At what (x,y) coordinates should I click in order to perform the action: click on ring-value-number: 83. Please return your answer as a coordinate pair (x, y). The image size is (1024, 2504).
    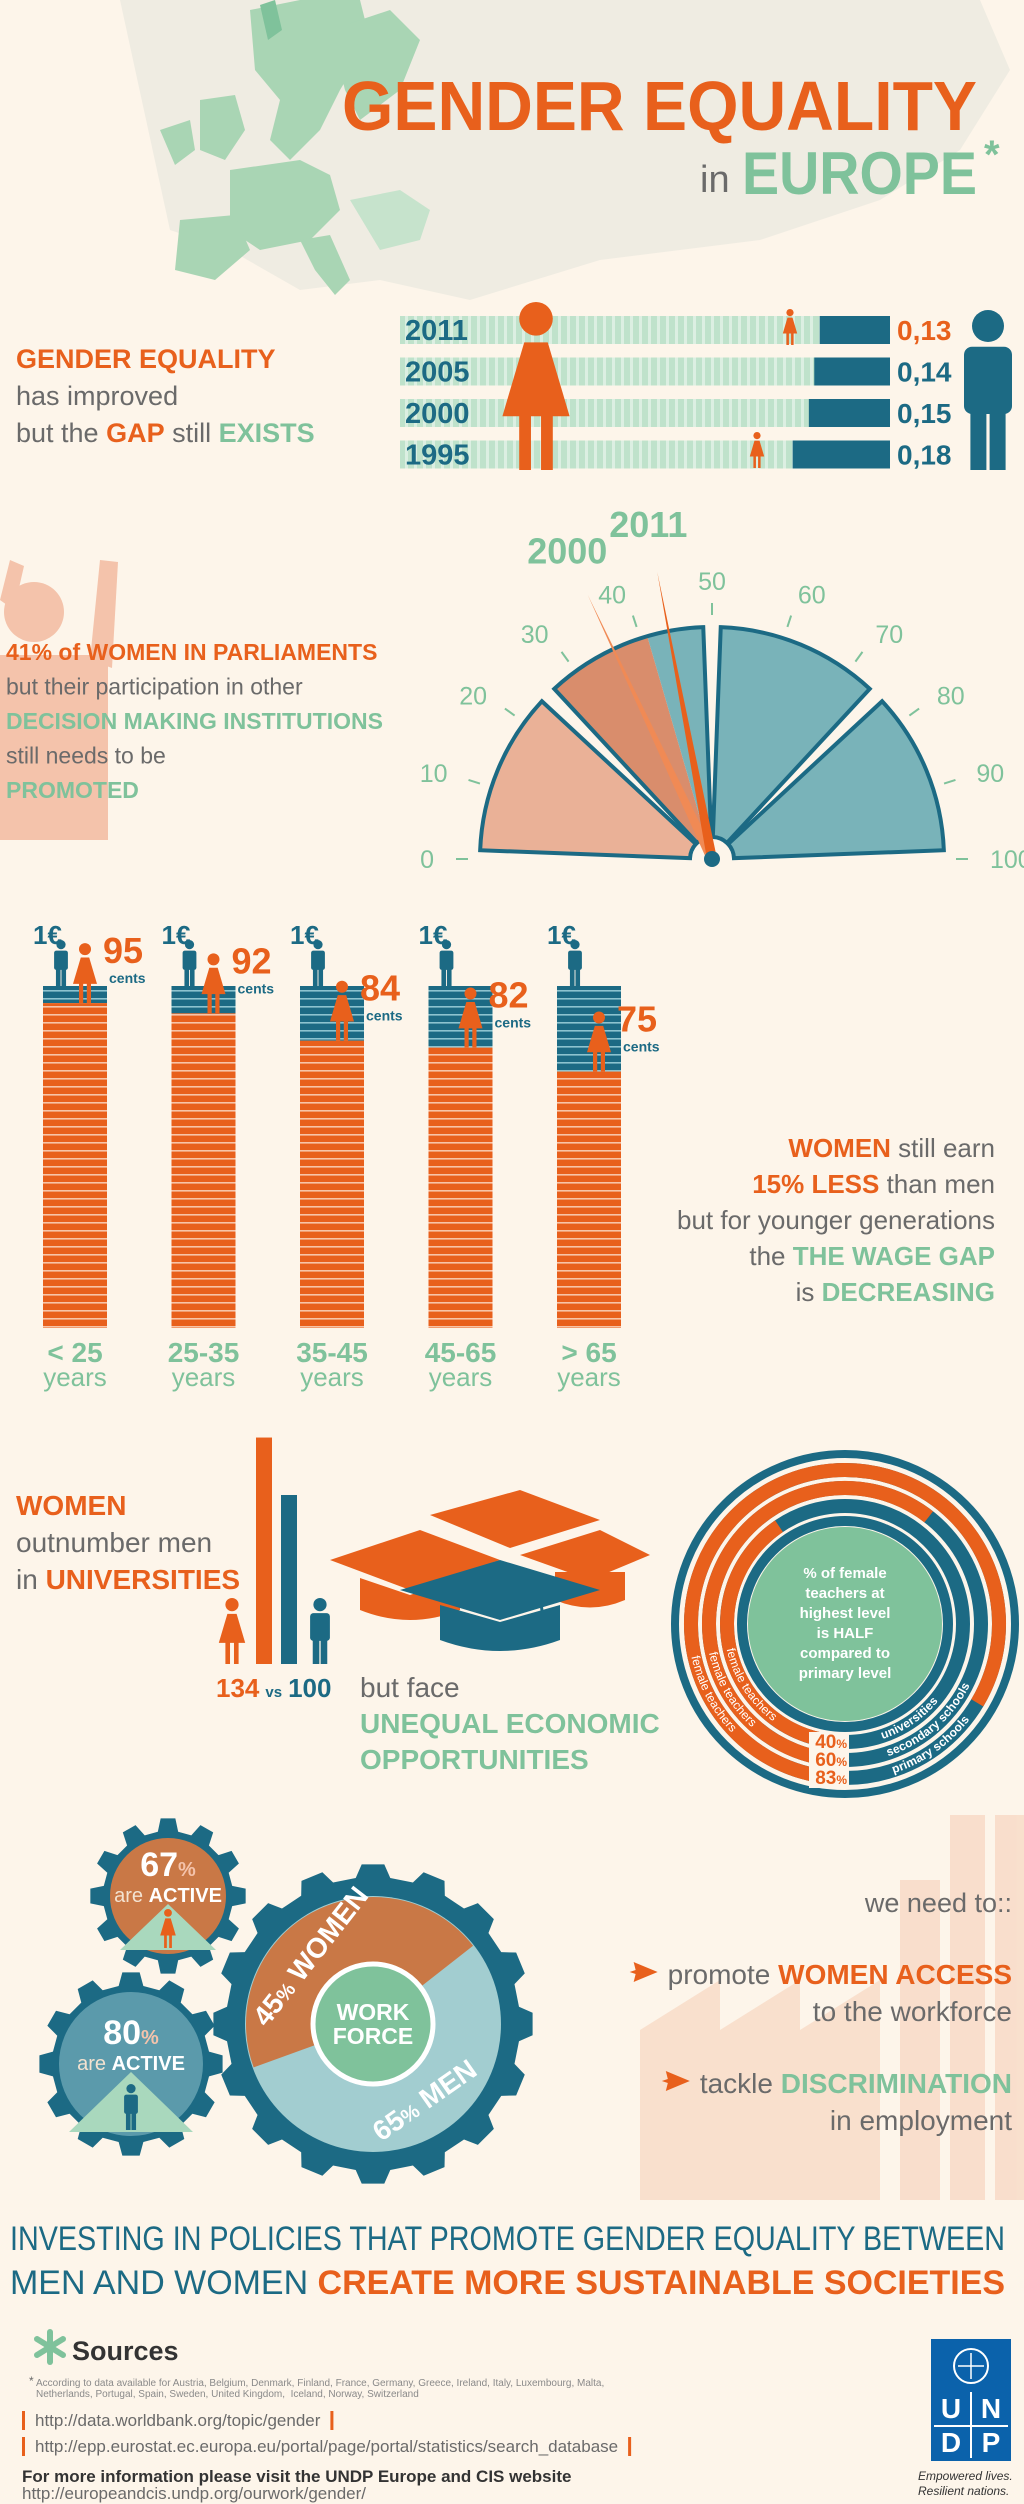
    Looking at the image, I should click on (825, 1778).